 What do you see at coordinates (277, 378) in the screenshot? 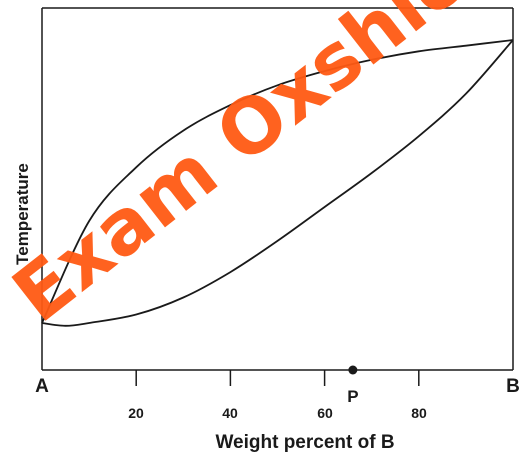
I see `x-axis-ticks` at bounding box center [277, 378].